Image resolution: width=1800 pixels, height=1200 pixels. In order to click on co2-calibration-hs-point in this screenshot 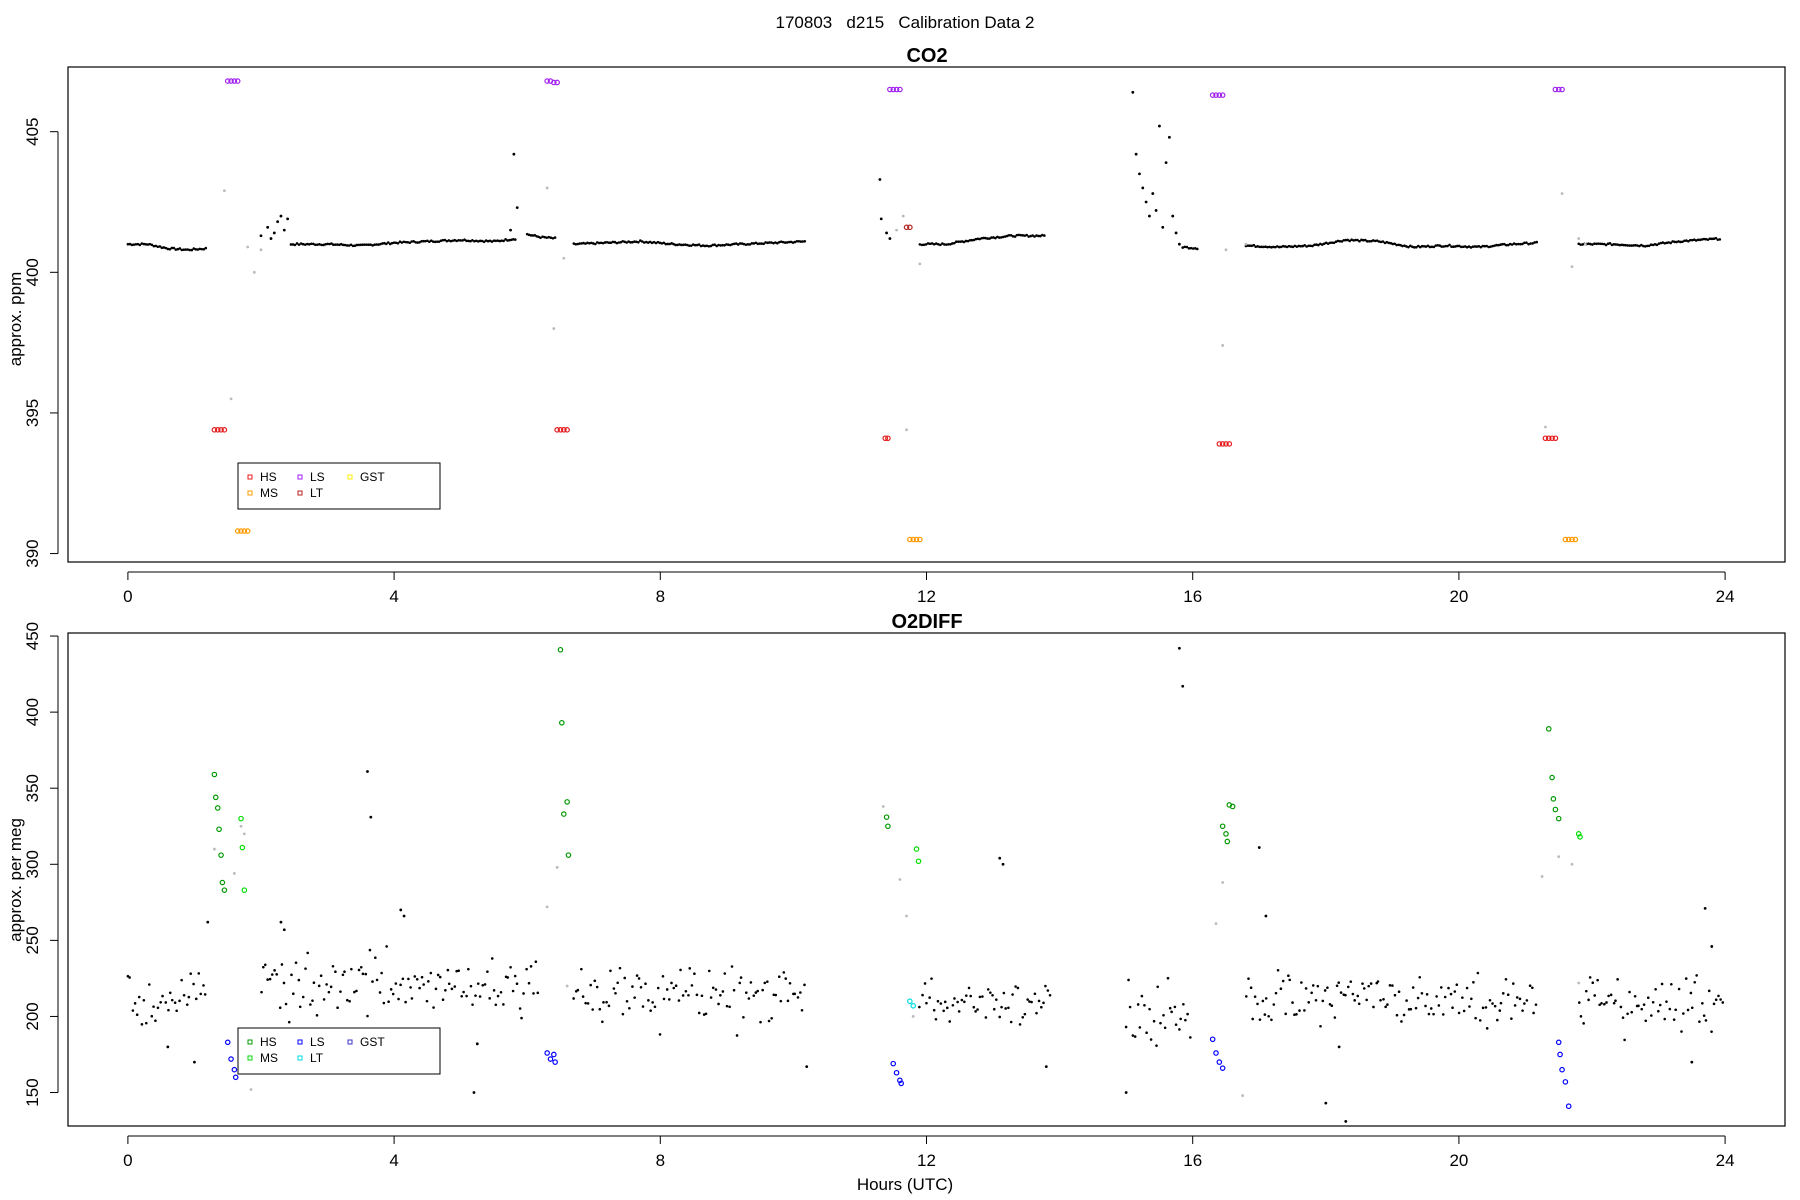, I will do `click(567, 430)`.